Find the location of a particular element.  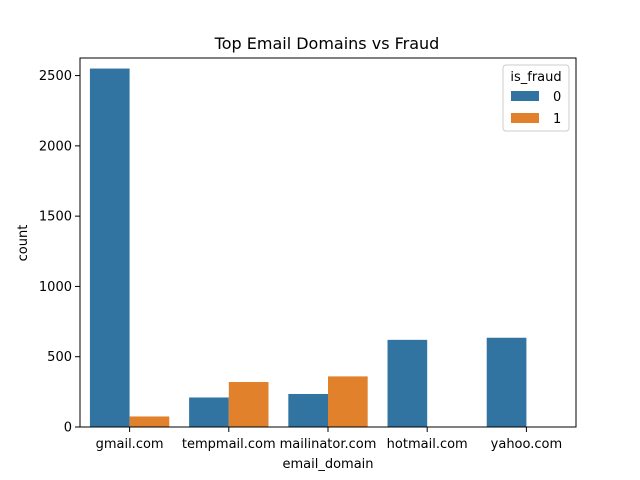

legend-label-0: 0 is located at coordinates (557, 97).